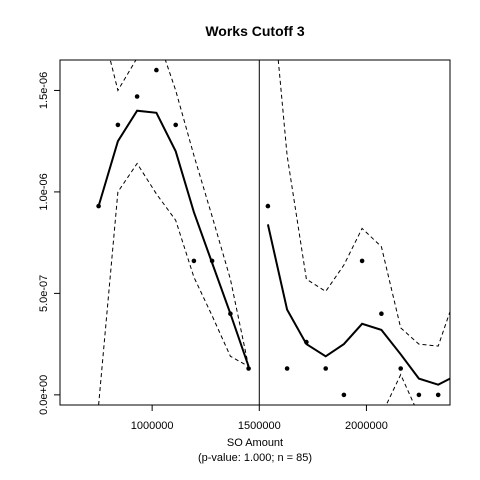  What do you see at coordinates (259, 418) in the screenshot?
I see `x-axis: 1000000 1500000 2000000` at bounding box center [259, 418].